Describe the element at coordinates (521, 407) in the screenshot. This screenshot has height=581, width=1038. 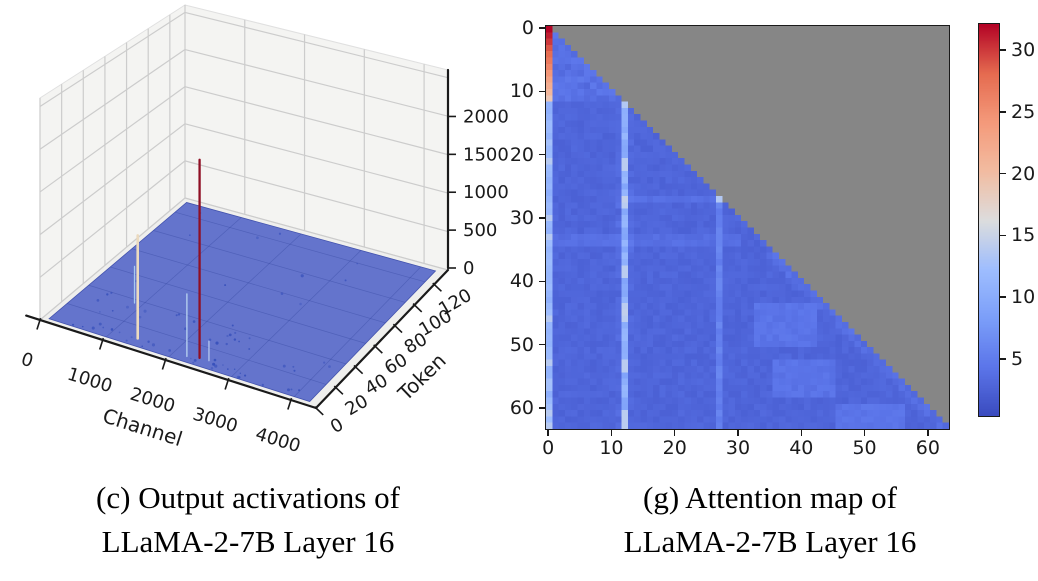
I see `heatmap-y-tick-label: 60` at that location.